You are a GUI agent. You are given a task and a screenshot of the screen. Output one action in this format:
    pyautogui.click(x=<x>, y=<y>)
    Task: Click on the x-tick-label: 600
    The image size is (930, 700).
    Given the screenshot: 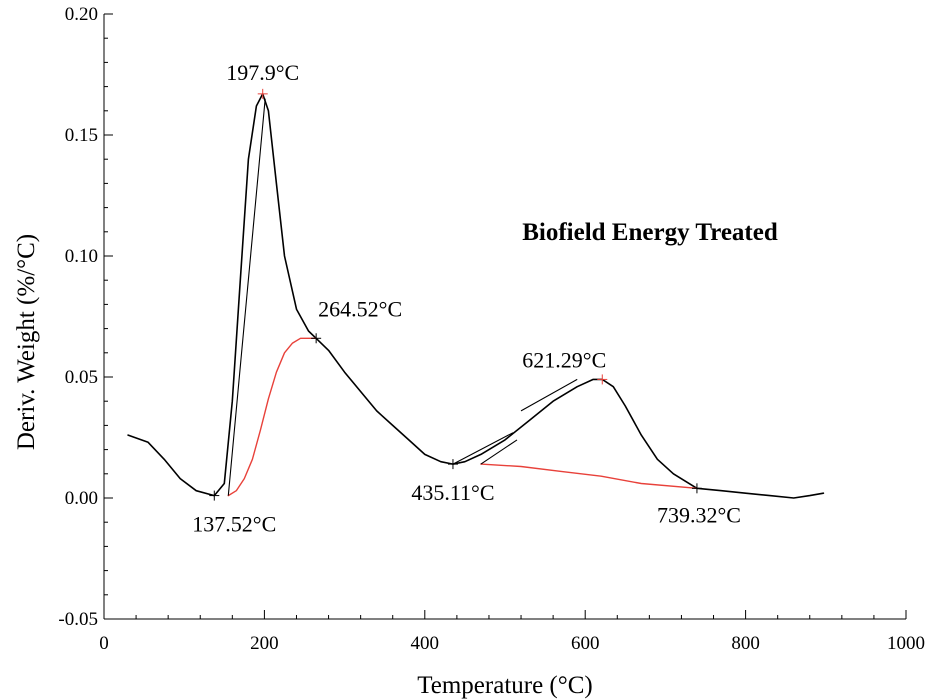 What is the action you would take?
    pyautogui.click(x=585, y=643)
    